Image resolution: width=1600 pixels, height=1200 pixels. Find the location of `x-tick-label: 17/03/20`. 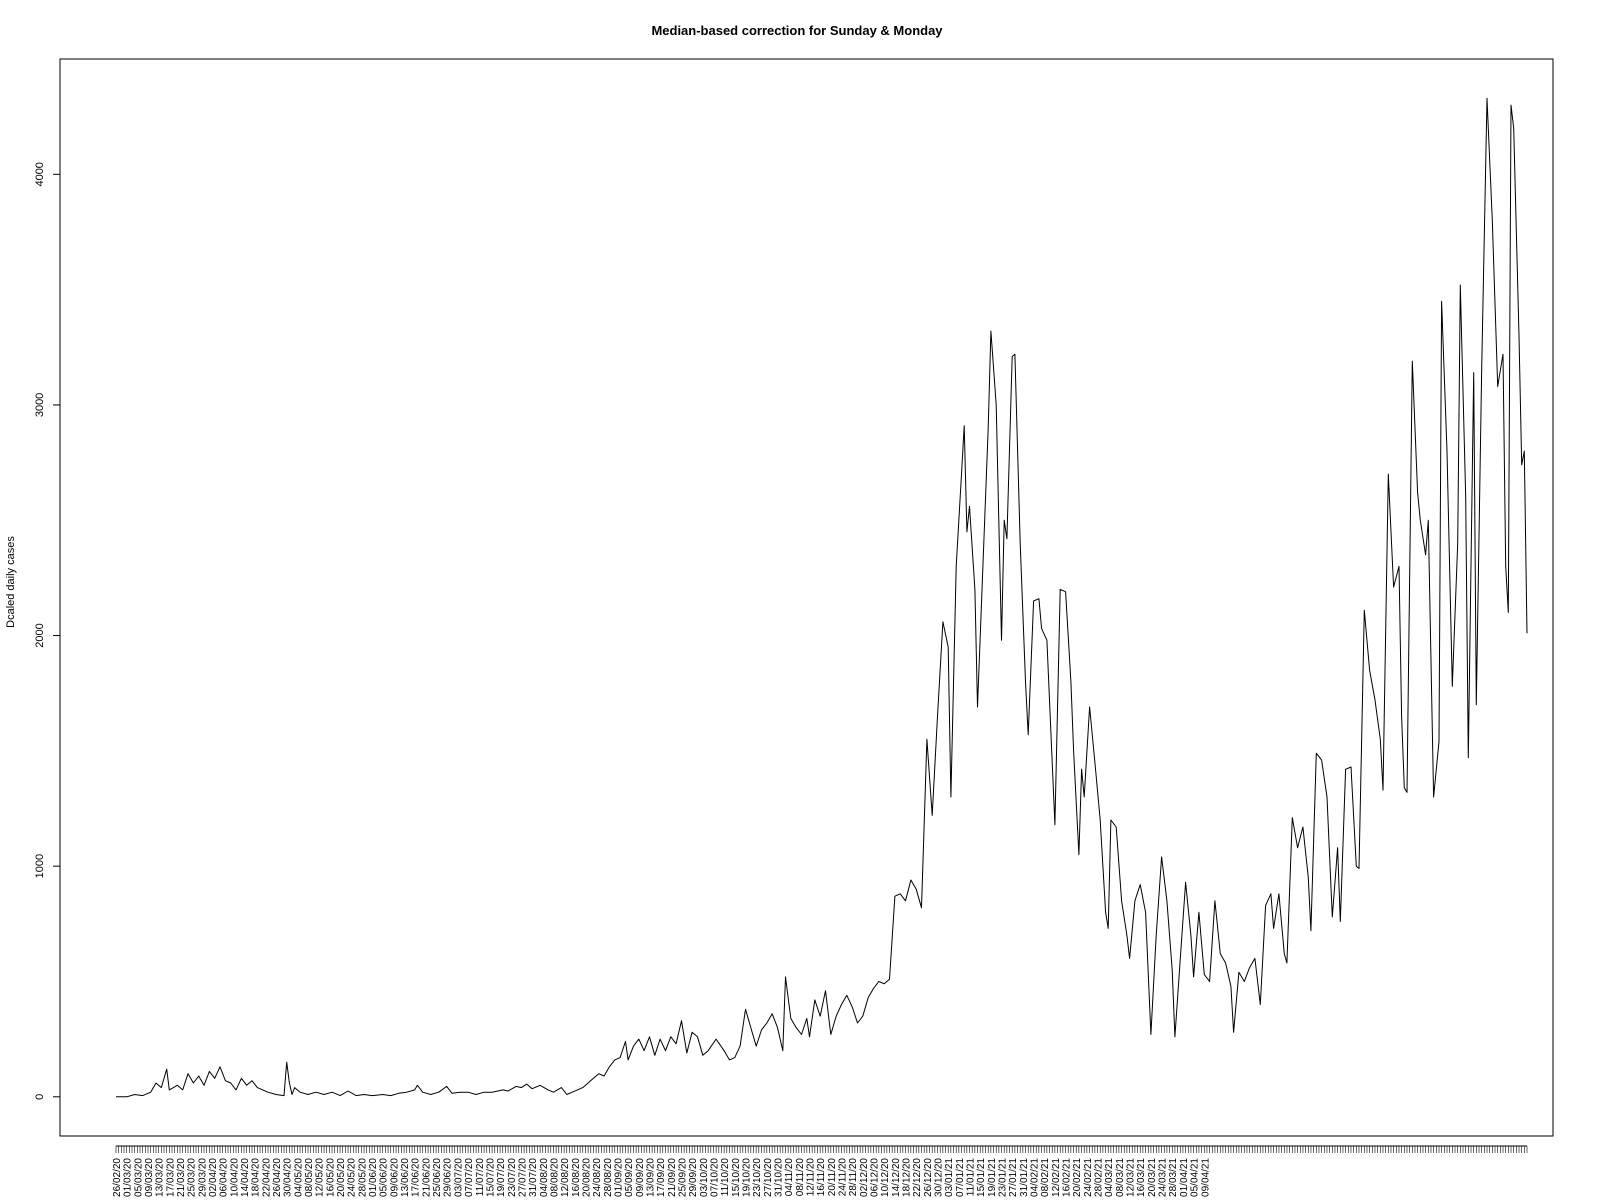

x-tick-label: 17/03/20 is located at coordinates (170, 1177).